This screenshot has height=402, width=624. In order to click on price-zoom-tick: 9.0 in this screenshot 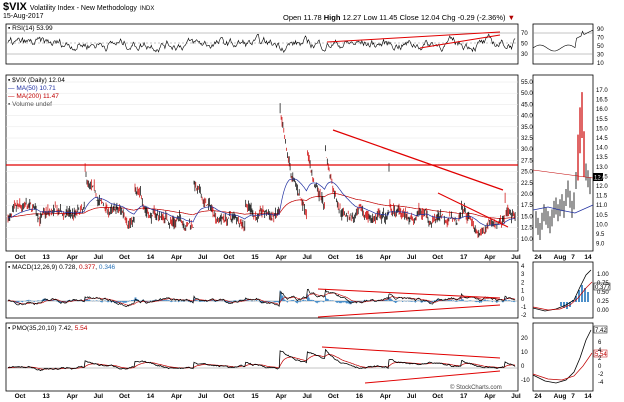, I will do `click(600, 245)`.